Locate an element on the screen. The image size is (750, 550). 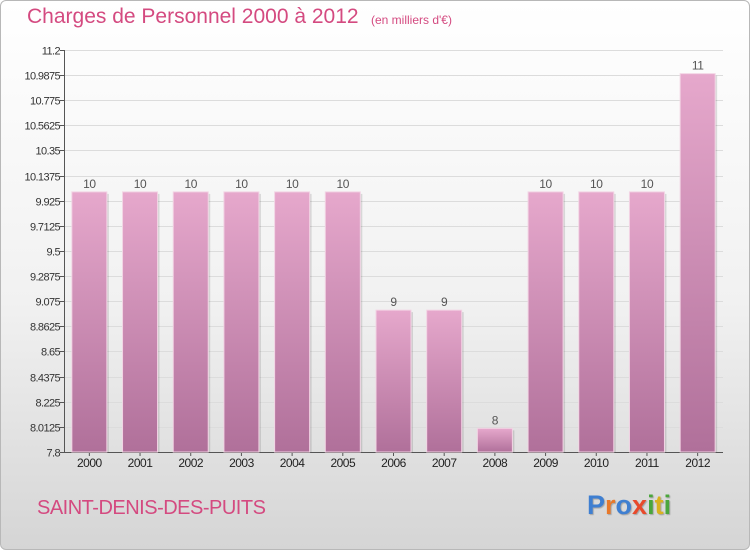
x-tick-label: 2011 is located at coordinates (647, 463).